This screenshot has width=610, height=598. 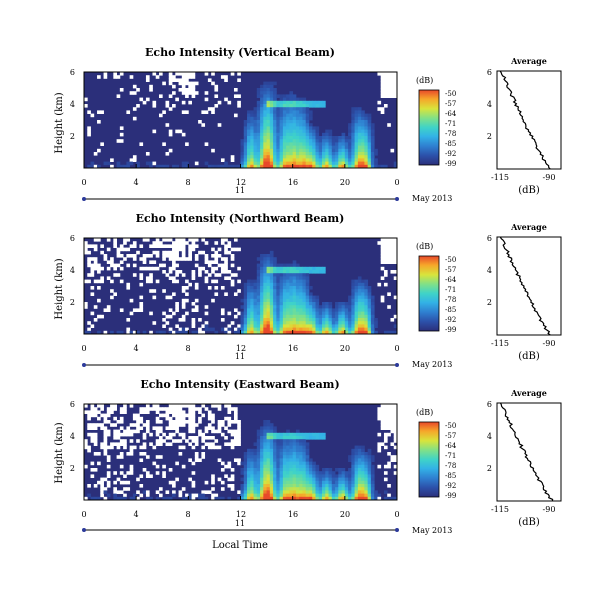 I want to click on colorbar-tick: -57, so click(x=450, y=270).